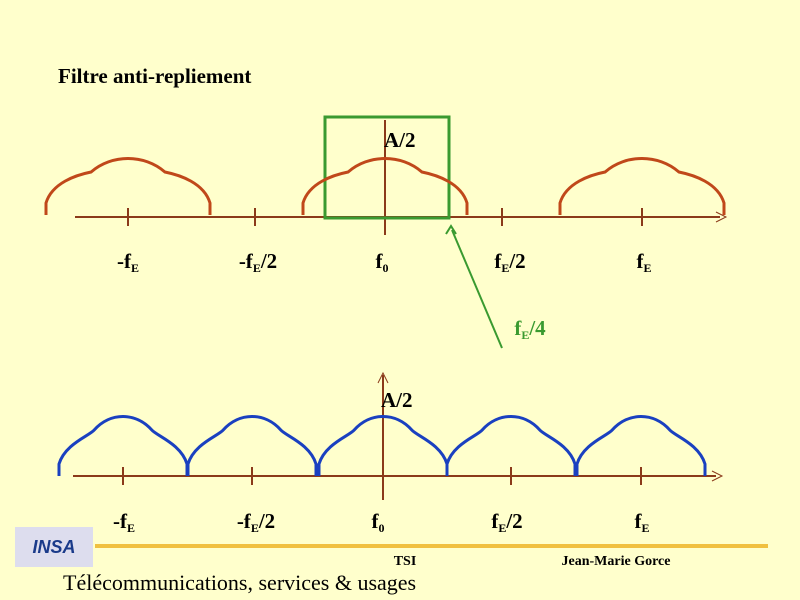 This screenshot has width=800, height=600. What do you see at coordinates (537, 328) in the screenshot?
I see `label-part: /4` at bounding box center [537, 328].